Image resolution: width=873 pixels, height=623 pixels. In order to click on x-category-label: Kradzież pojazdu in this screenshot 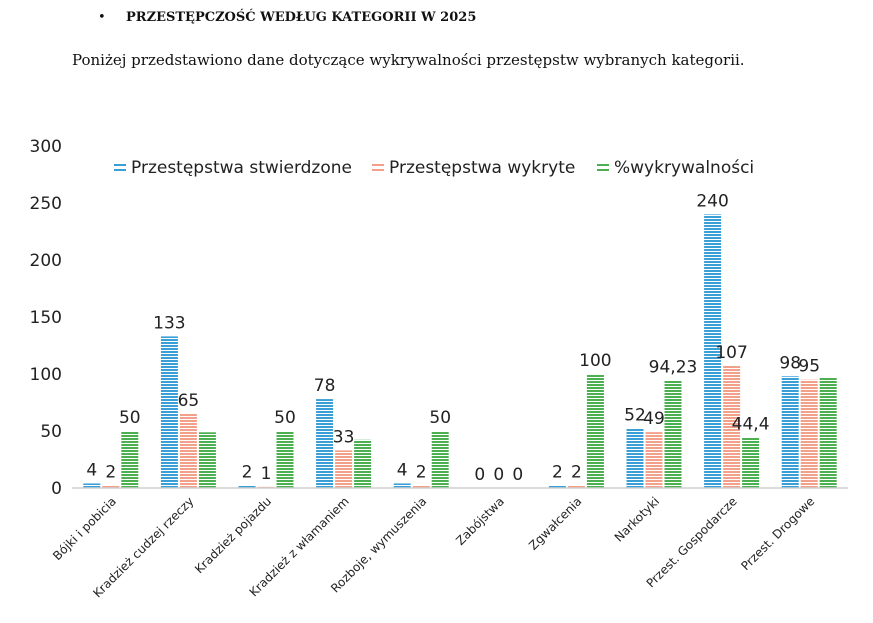, I will do `click(233, 535)`.